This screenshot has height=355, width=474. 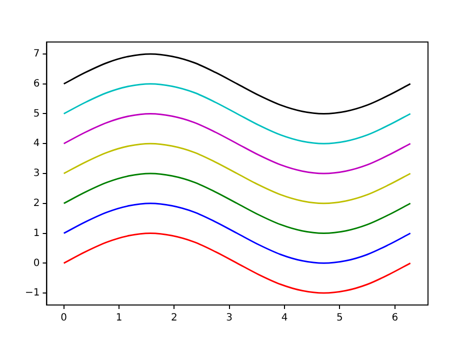 I want to click on x-tick-label: 5, so click(x=339, y=318).